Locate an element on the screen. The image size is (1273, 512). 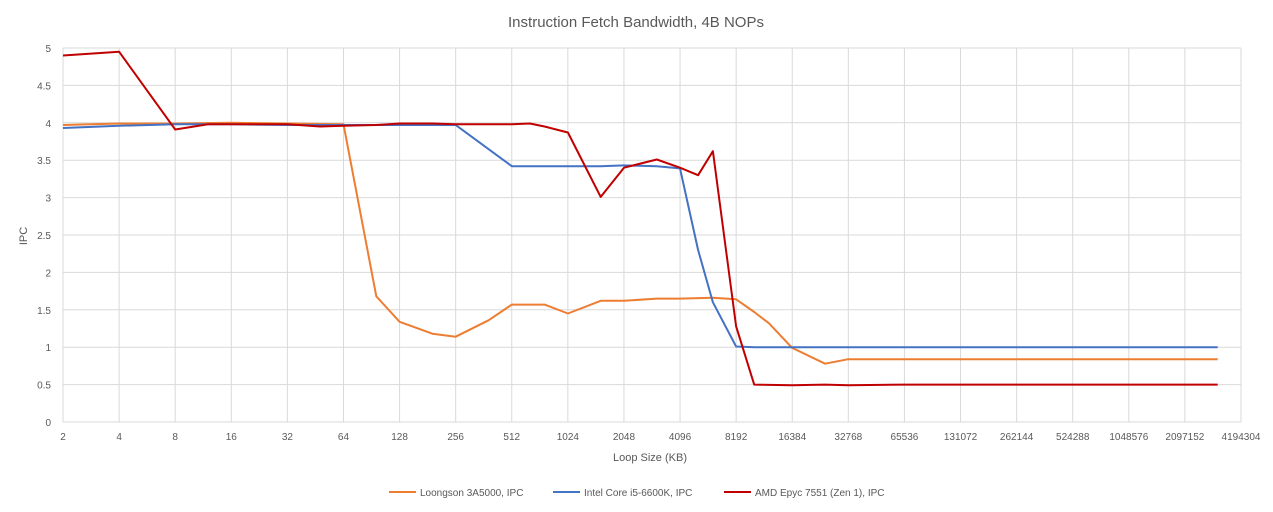
y-tick-label: 3 is located at coordinates (48, 199).